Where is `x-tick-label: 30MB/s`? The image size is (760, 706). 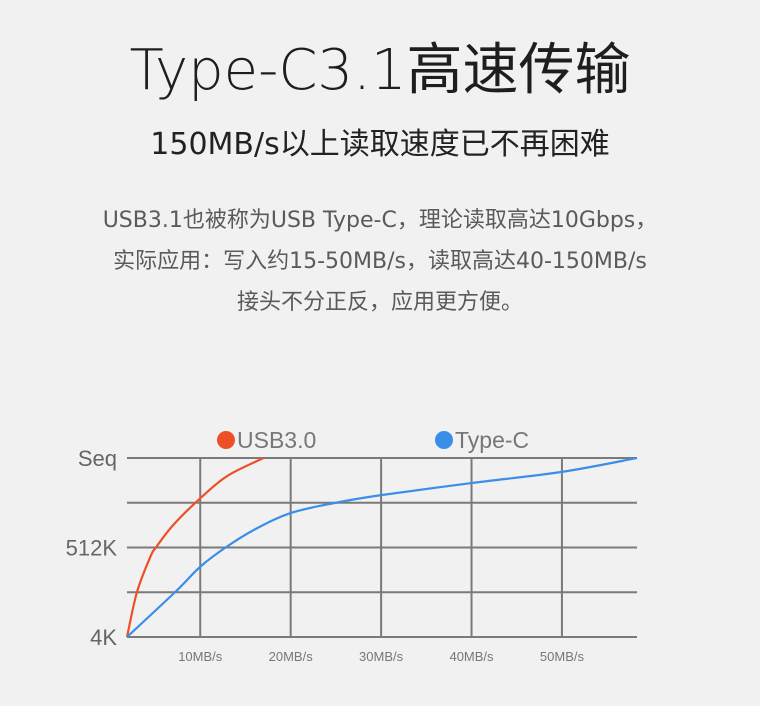 x-tick-label: 30MB/s is located at coordinates (381, 656).